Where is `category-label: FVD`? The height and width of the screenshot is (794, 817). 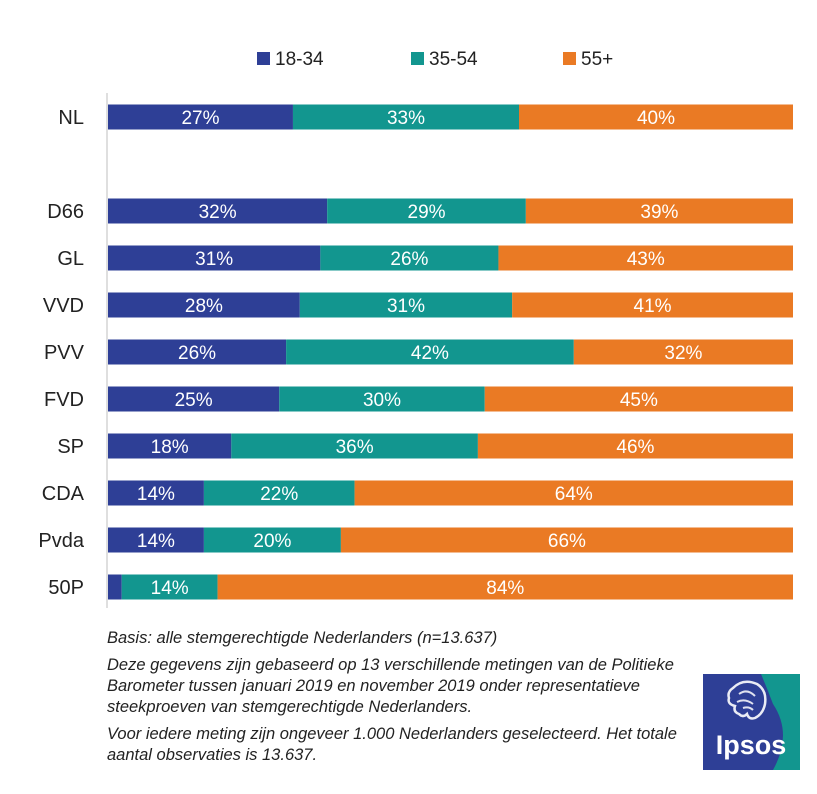 category-label: FVD is located at coordinates (64, 400).